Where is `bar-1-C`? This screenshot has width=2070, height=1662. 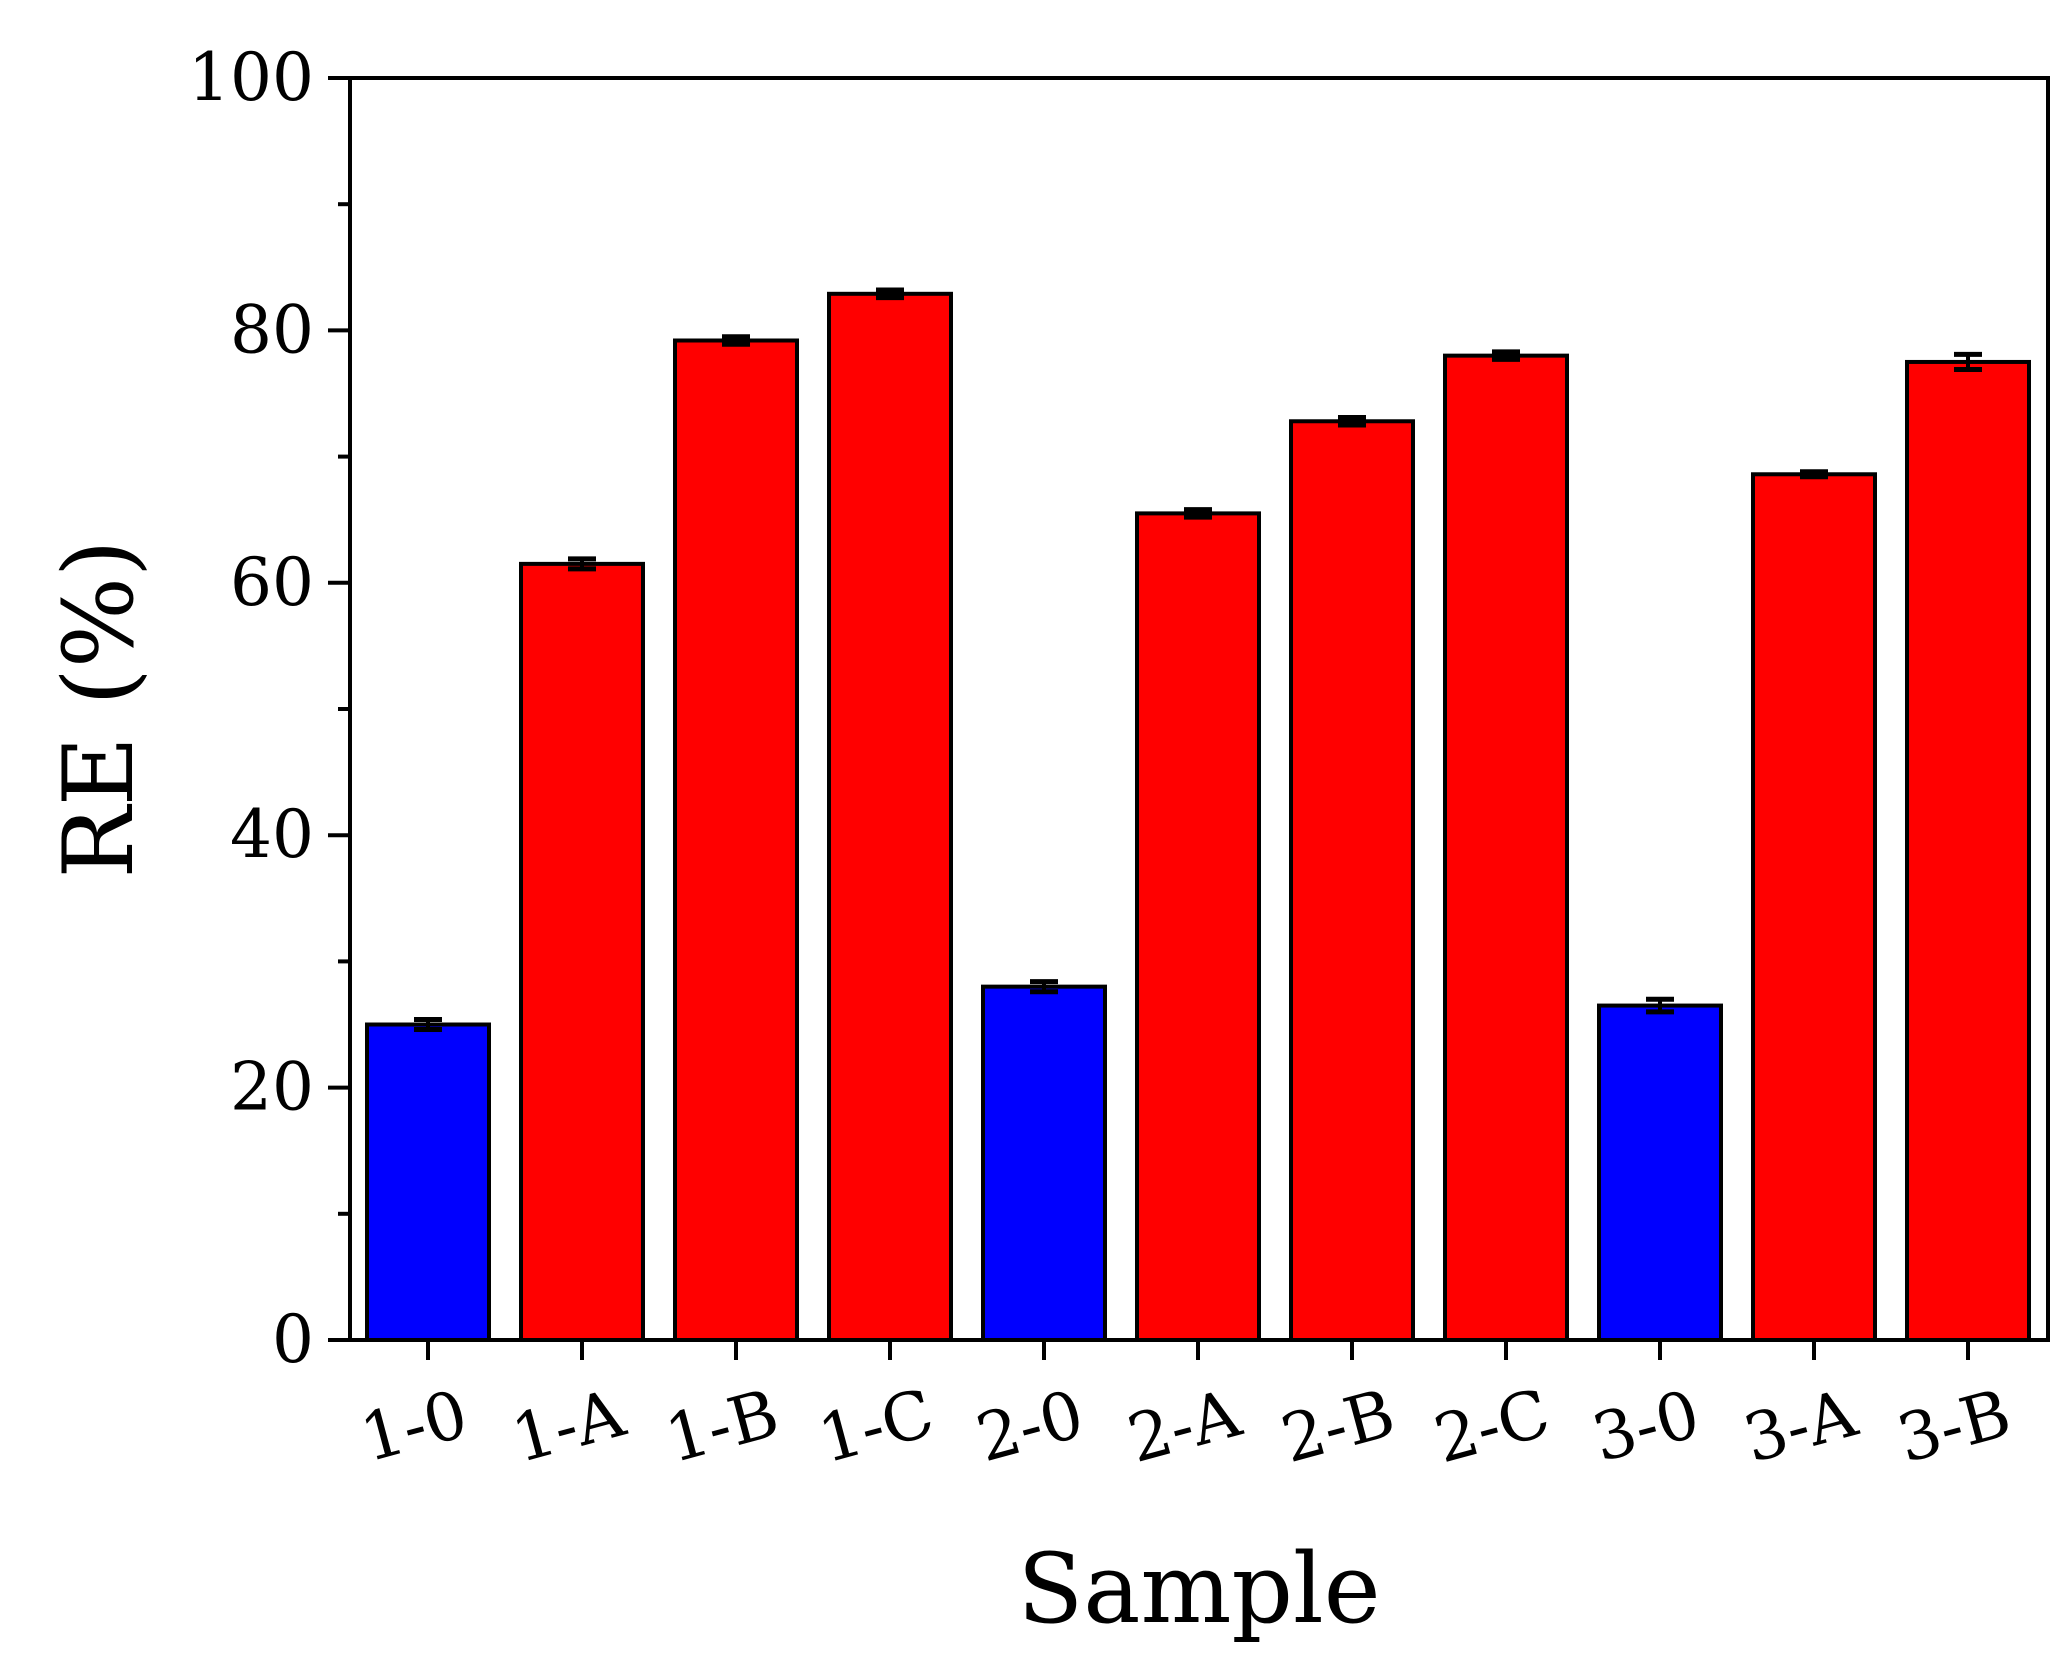 bar-1-C is located at coordinates (890, 816).